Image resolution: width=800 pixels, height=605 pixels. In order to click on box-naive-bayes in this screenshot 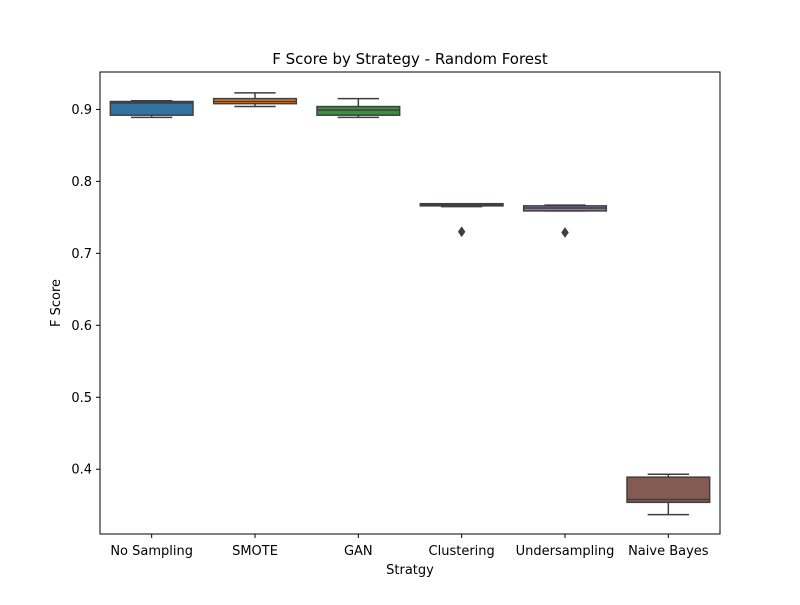, I will do `click(668, 490)`.